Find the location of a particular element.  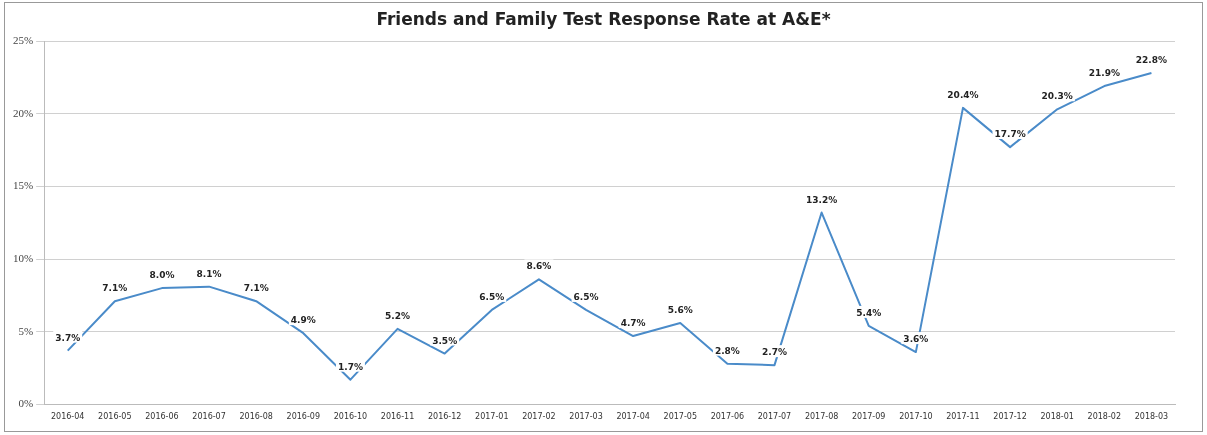

data-label: 8.1% is located at coordinates (209, 273).